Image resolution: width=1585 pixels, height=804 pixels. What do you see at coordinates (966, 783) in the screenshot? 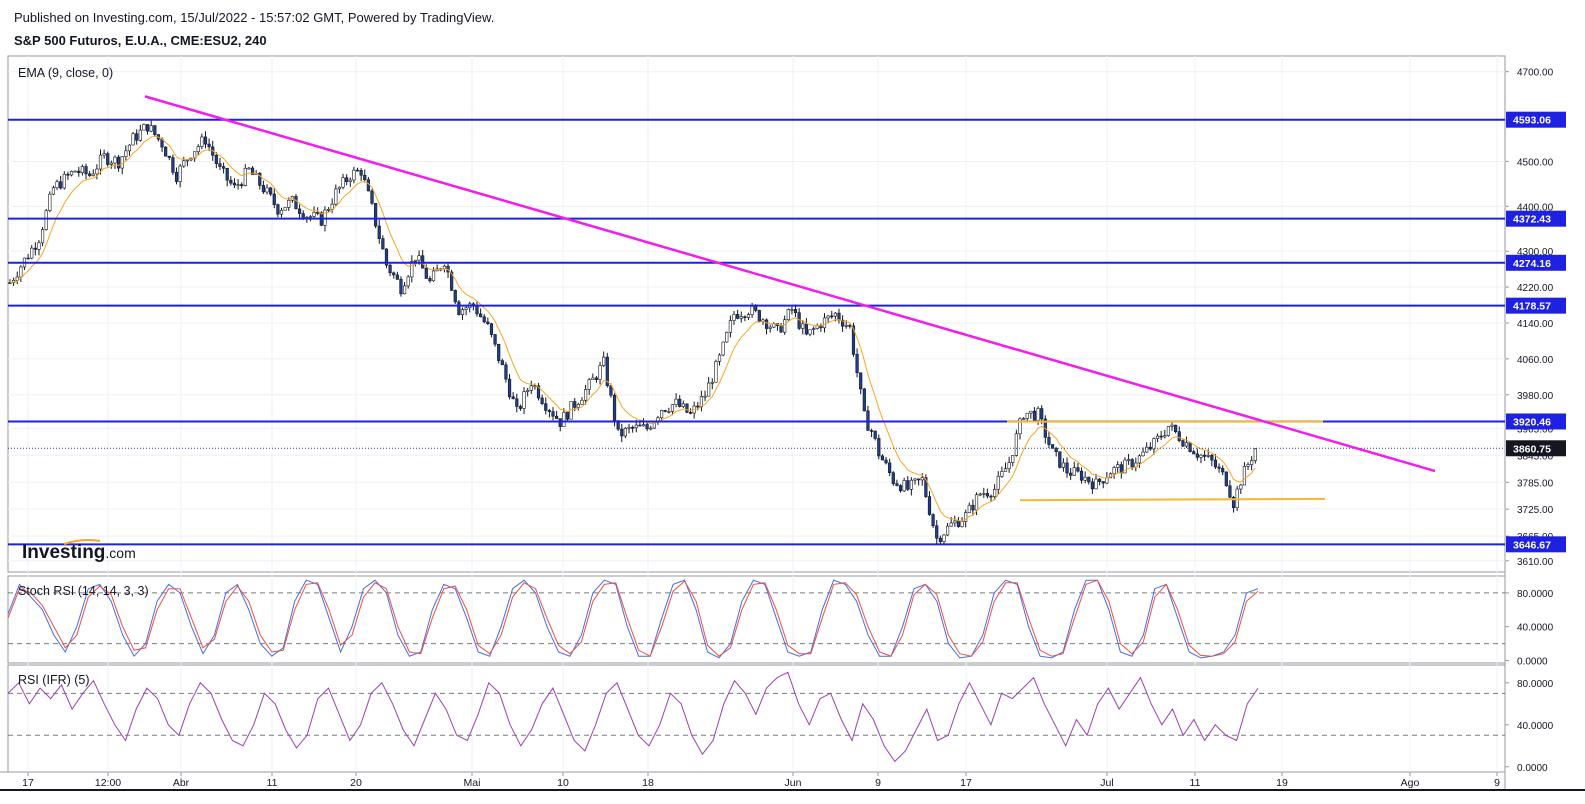
I see `time-tick-label: 17` at bounding box center [966, 783].